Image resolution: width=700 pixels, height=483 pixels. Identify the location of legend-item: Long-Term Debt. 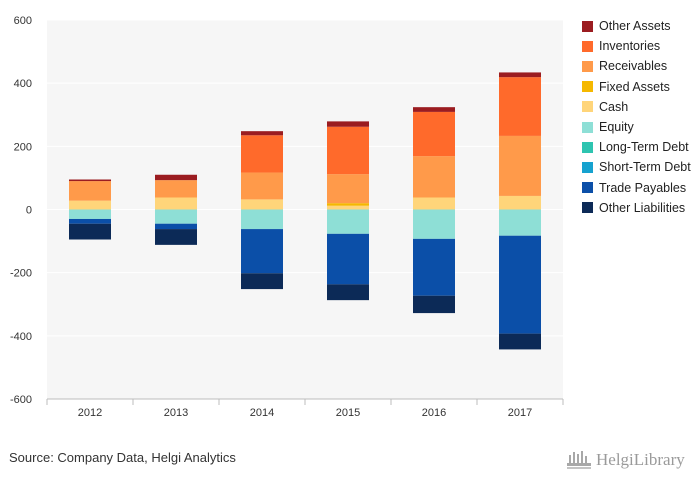
(640, 147).